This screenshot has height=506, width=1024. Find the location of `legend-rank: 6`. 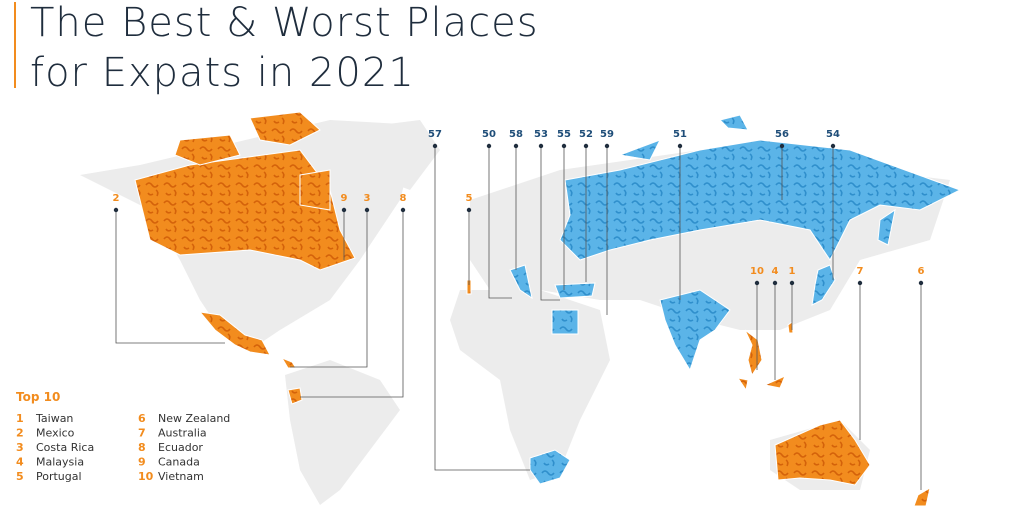

legend-rank: 6 is located at coordinates (142, 418).